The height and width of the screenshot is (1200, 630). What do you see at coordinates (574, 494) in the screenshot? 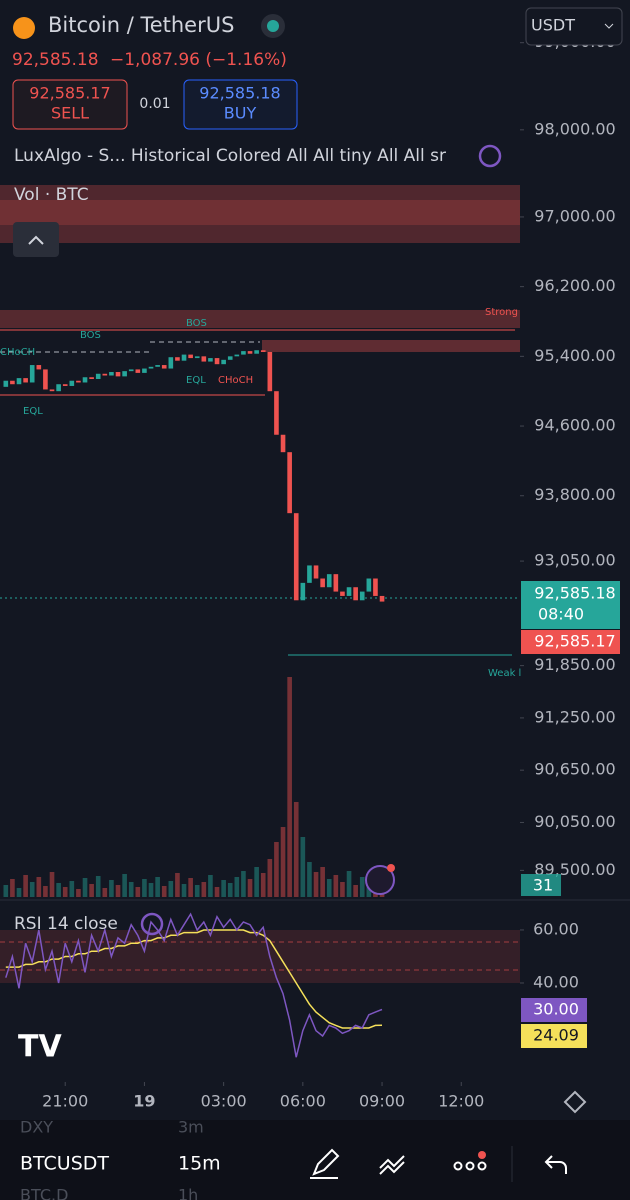
I see `y-tick-label: 93,800.00` at bounding box center [574, 494].